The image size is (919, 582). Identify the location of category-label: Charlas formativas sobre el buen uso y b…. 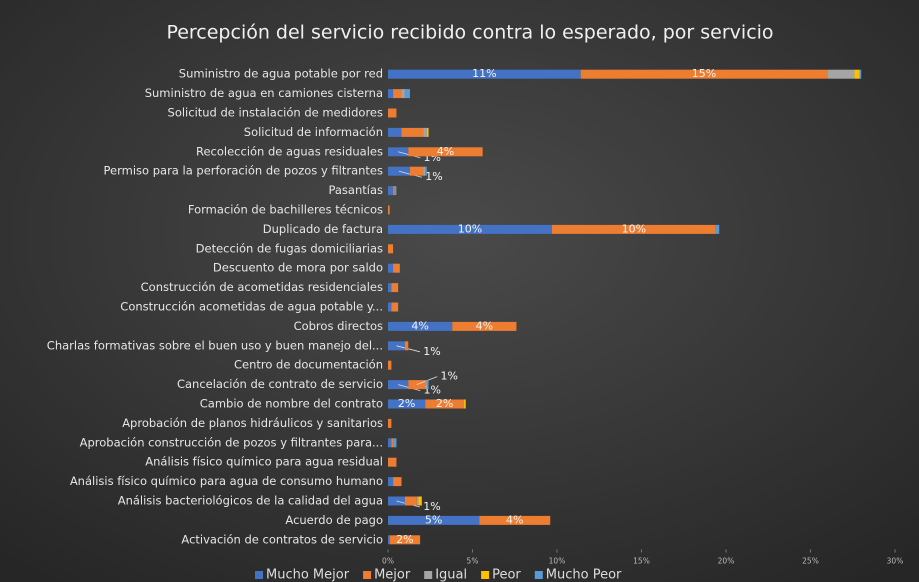
(215, 345).